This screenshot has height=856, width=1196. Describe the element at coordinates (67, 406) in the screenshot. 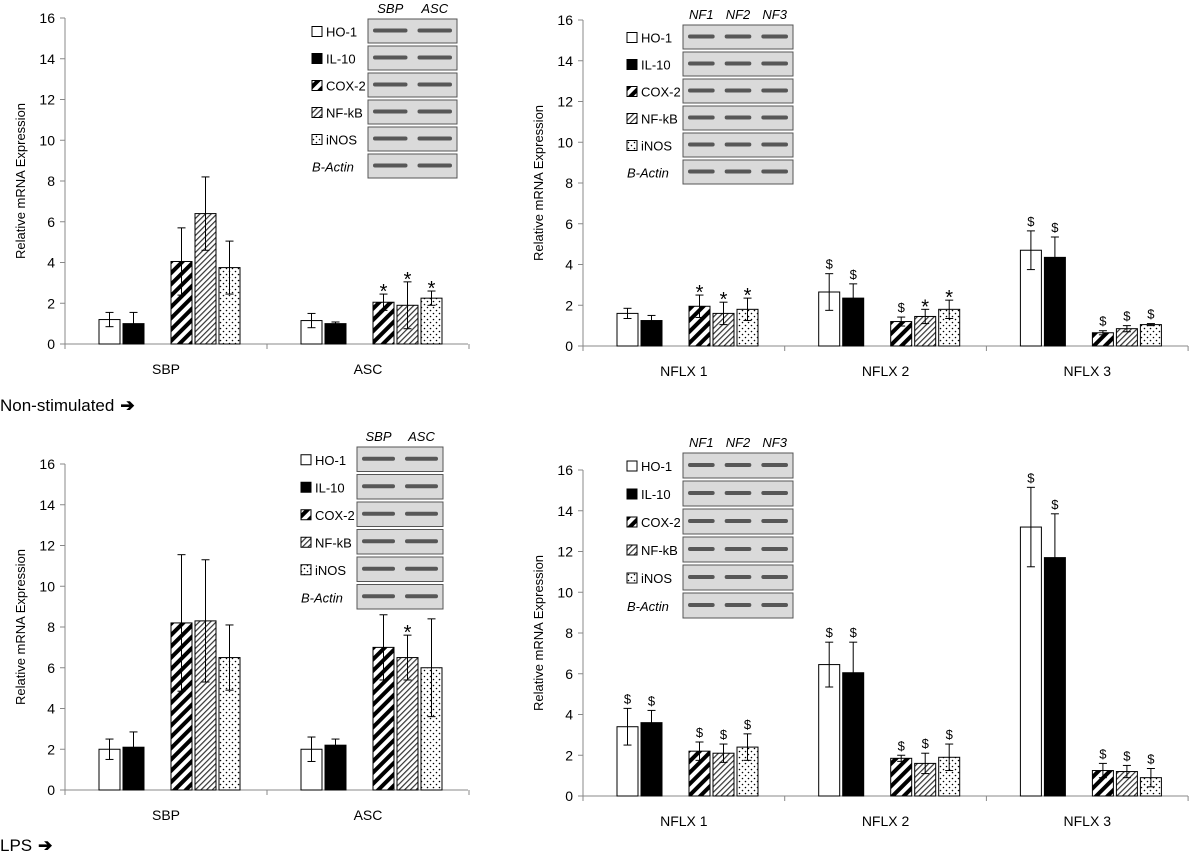

I see `row-label-non-stimulated: Non-stimulated ➔` at that location.